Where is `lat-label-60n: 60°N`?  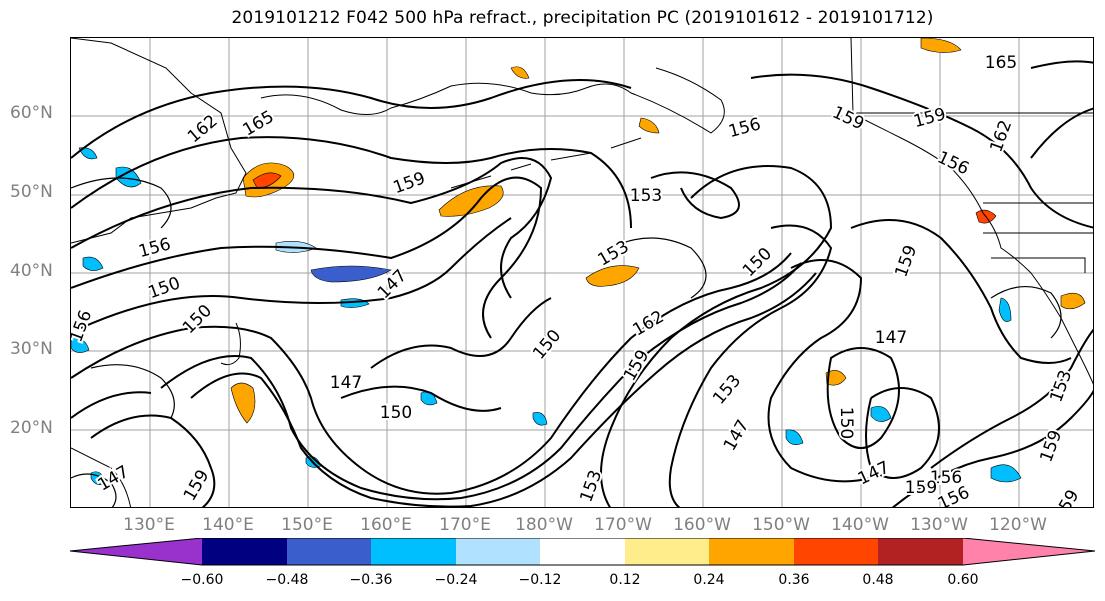 lat-label-60n: 60°N is located at coordinates (31, 113).